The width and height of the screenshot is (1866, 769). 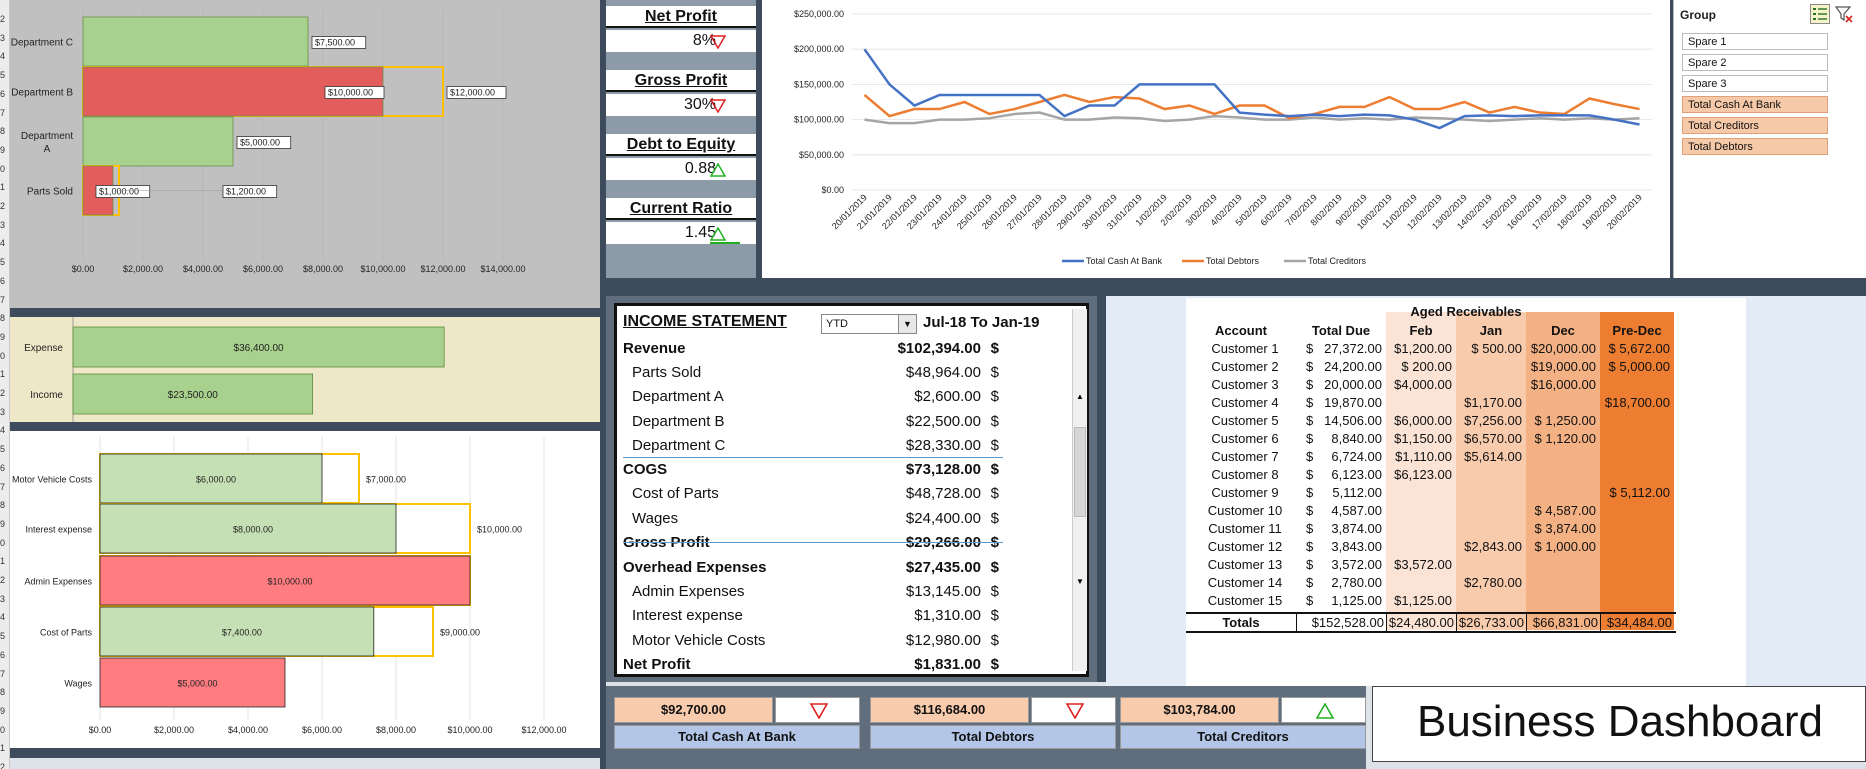 What do you see at coordinates (813, 447) in the screenshot?
I see `income-statement-row: Department C $28,330.00 $` at bounding box center [813, 447].